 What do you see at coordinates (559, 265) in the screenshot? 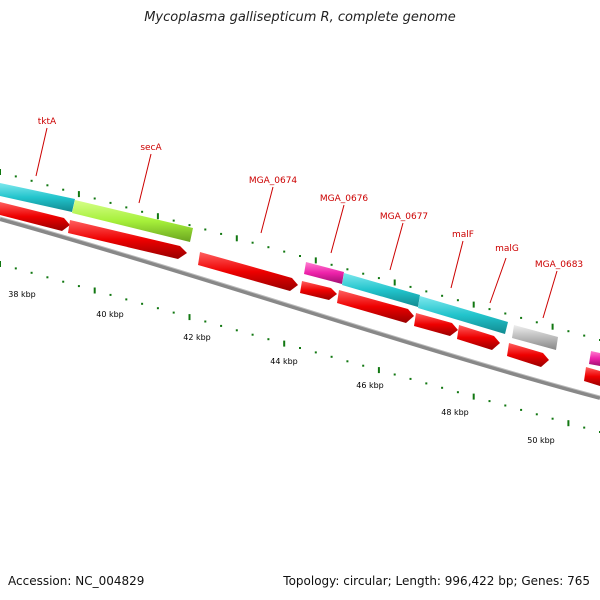
I see `gene-label: MGA_0683` at bounding box center [559, 265].